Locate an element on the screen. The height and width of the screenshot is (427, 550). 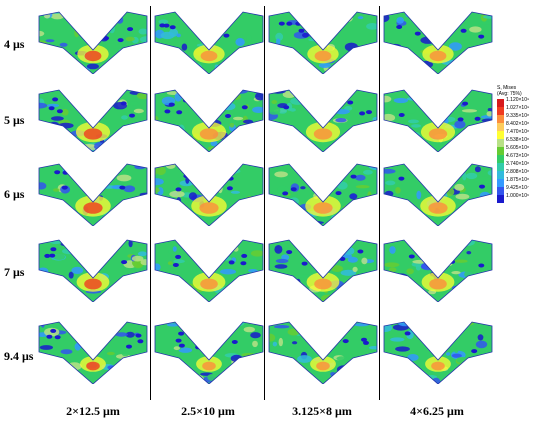
column-label-2: 3.125×8 μm is located at coordinates (322, 411).